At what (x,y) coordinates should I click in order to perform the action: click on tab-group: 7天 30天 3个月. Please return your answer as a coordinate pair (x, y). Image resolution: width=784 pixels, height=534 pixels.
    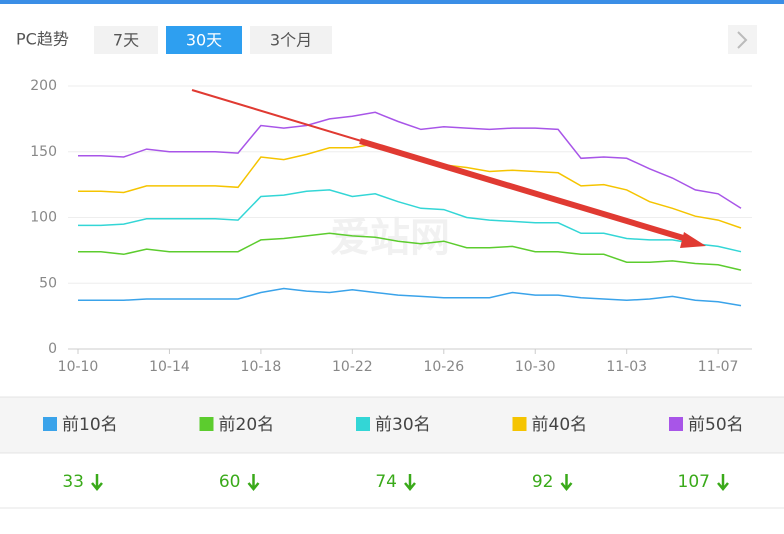
    Looking at the image, I should click on (213, 40).